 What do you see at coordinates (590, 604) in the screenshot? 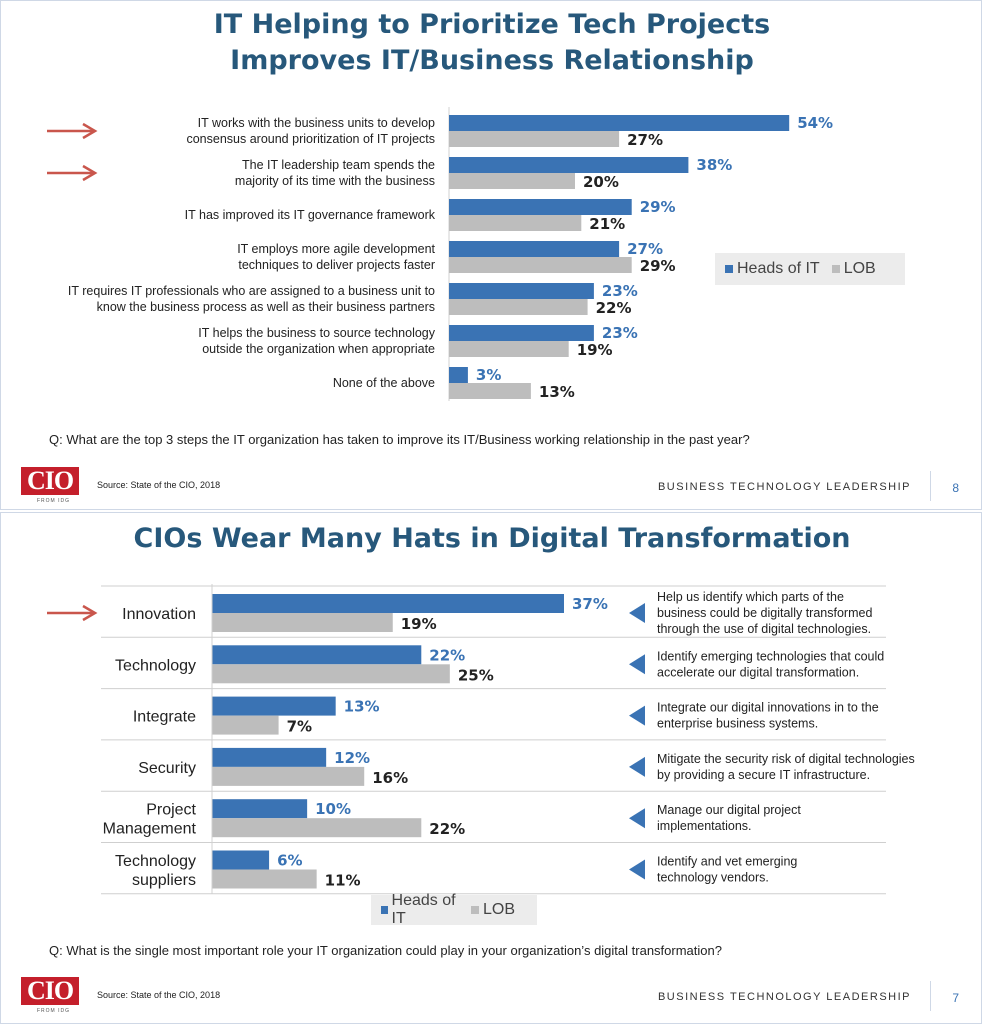
I see `data-label-heads-of-it: 37%` at bounding box center [590, 604].